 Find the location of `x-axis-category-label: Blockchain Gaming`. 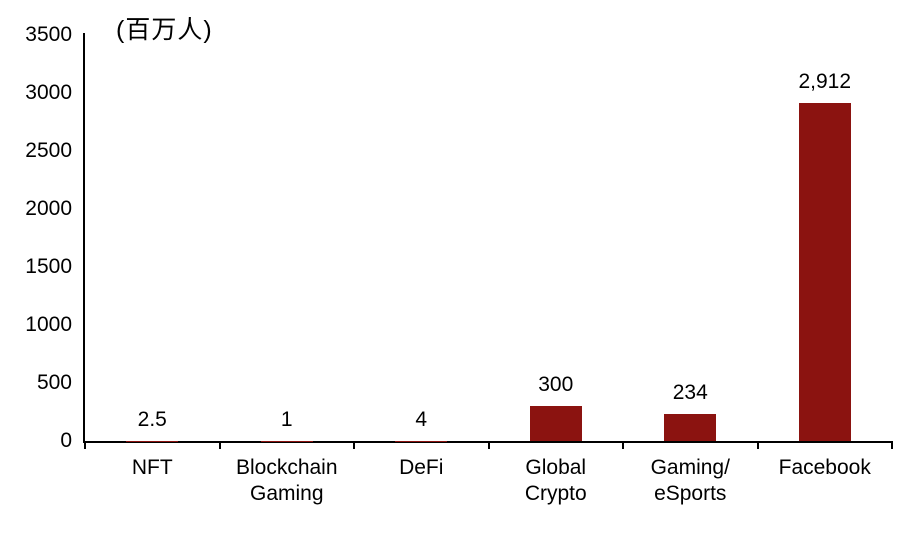

x-axis-category-label: Blockchain Gaming is located at coordinates (286, 480).